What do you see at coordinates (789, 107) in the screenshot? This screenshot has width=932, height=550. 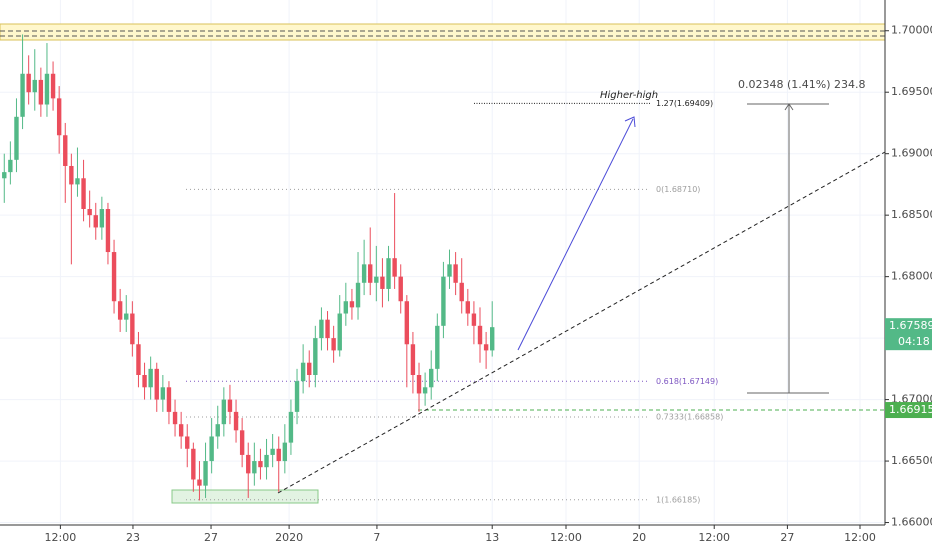 I see `measure-arrow` at bounding box center [789, 107].